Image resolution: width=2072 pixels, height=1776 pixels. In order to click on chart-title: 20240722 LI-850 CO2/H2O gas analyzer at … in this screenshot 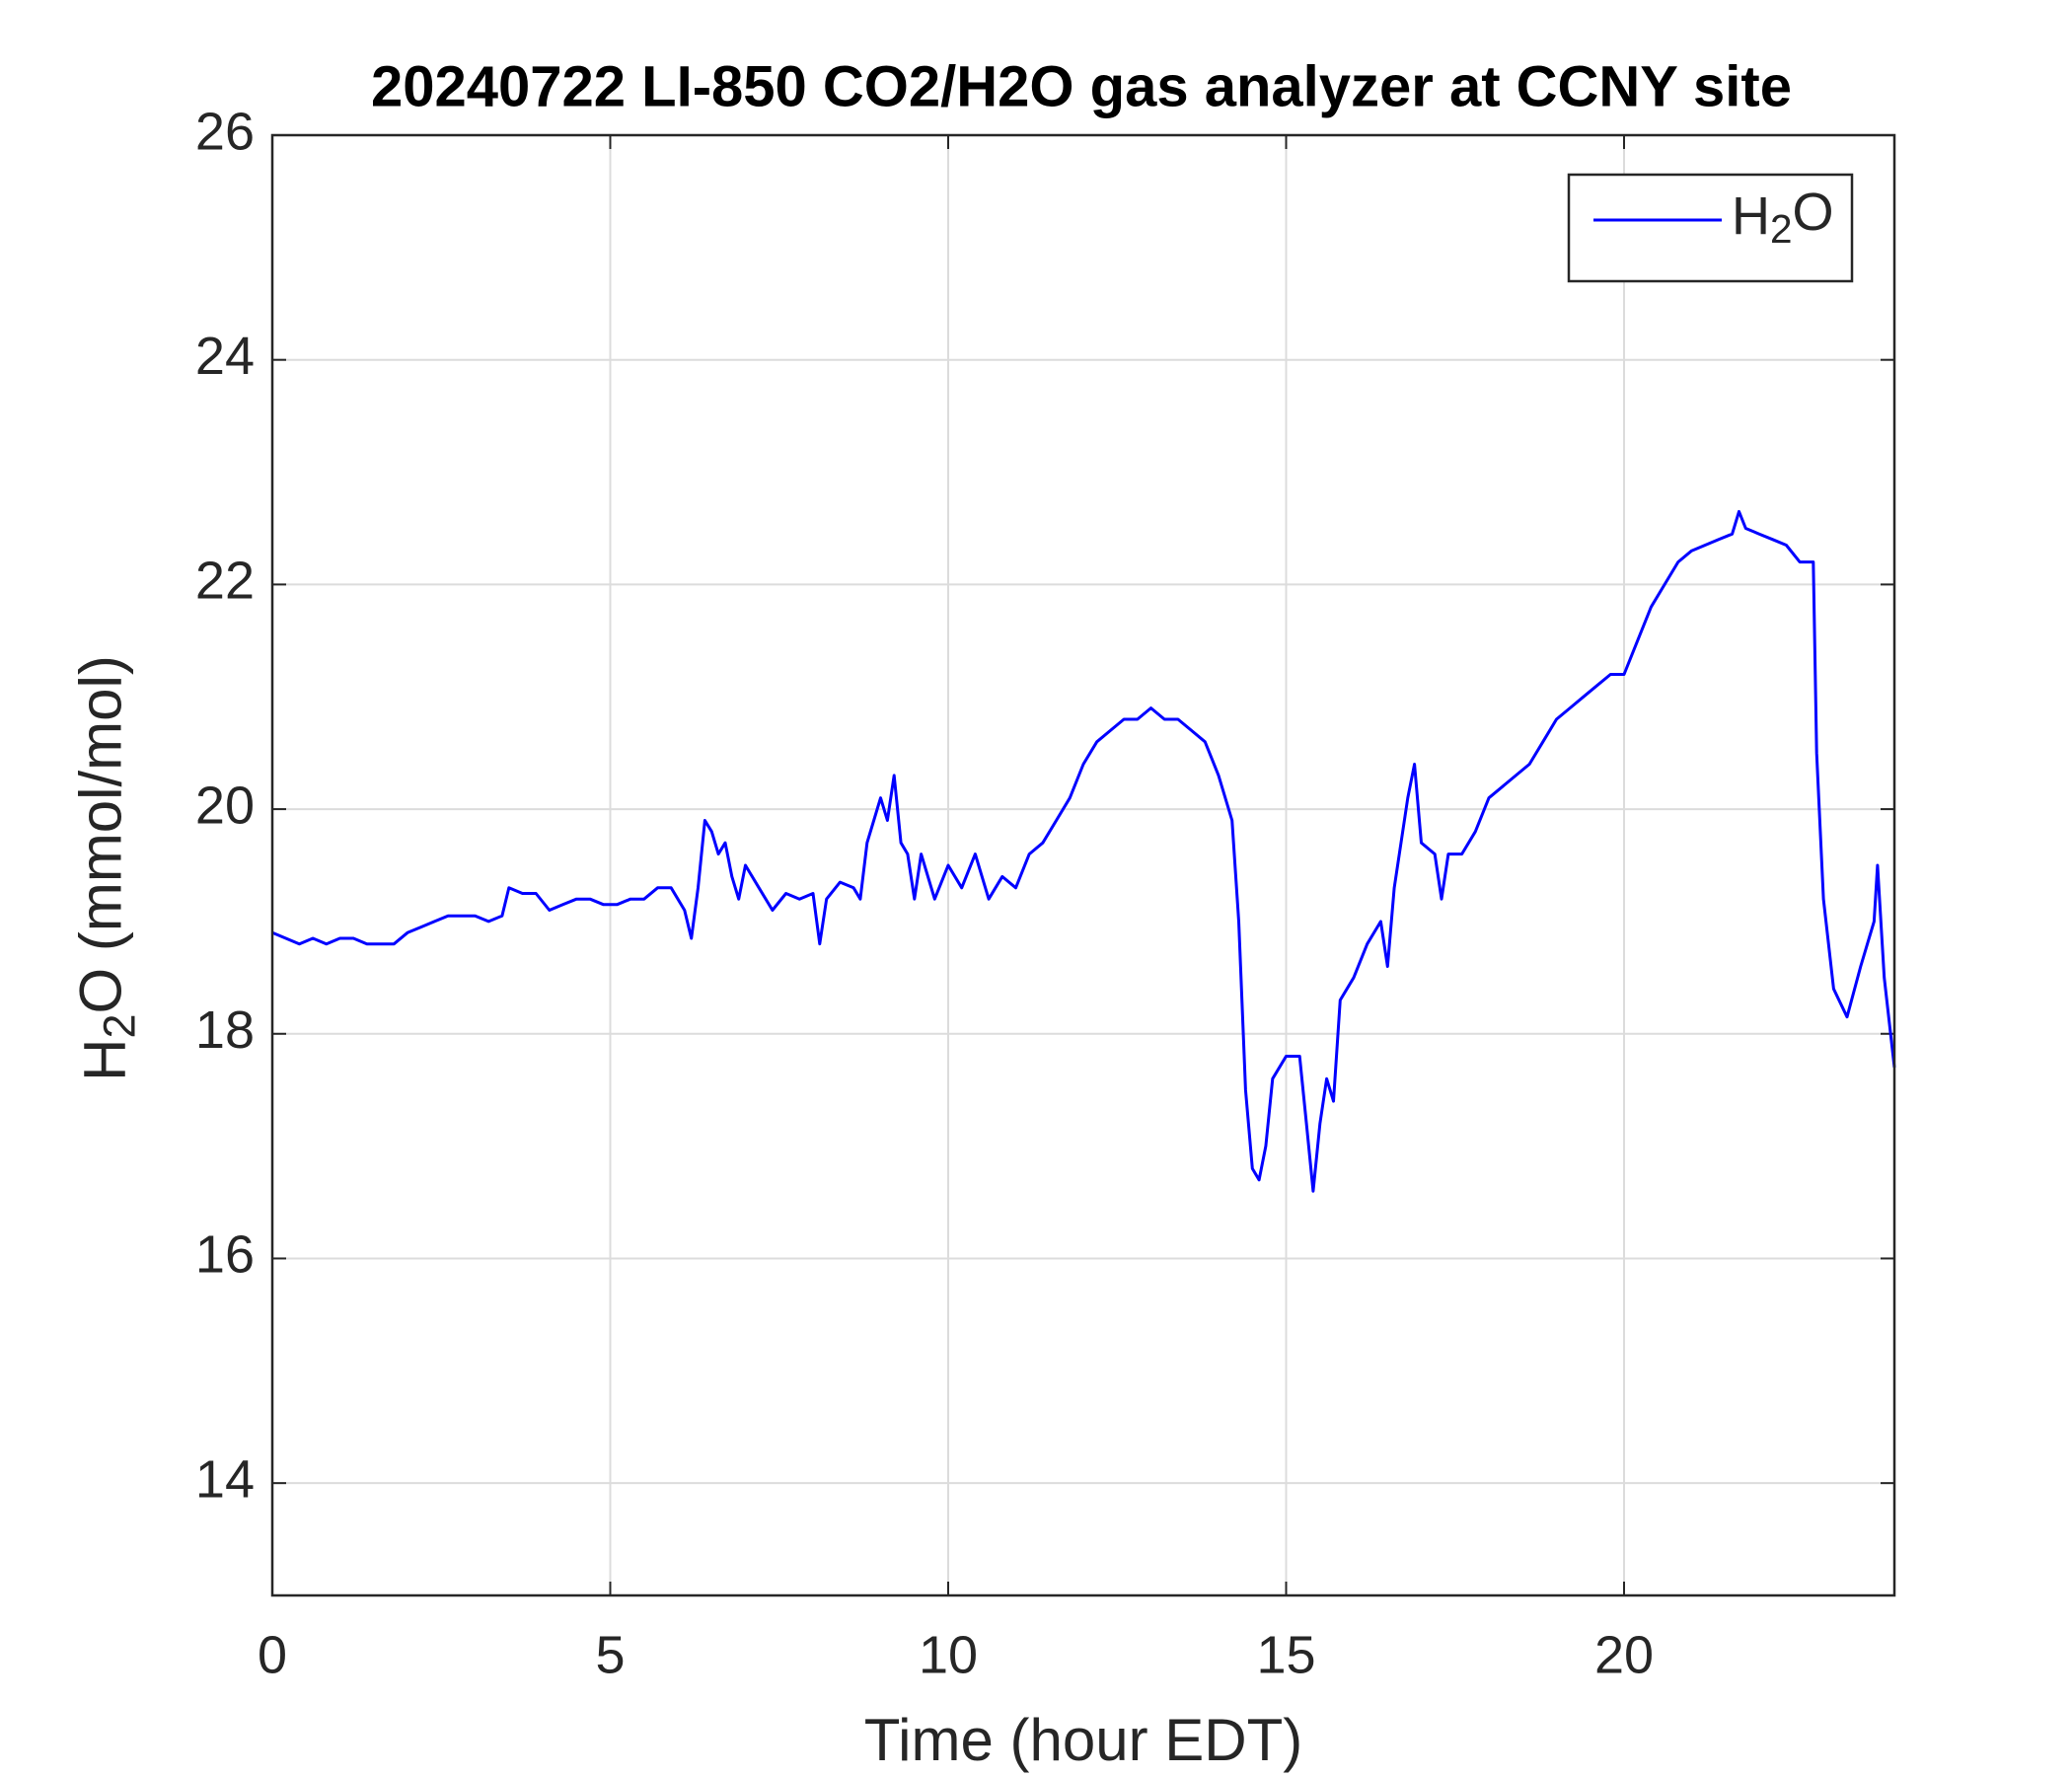, I will do `click(1082, 86)`.